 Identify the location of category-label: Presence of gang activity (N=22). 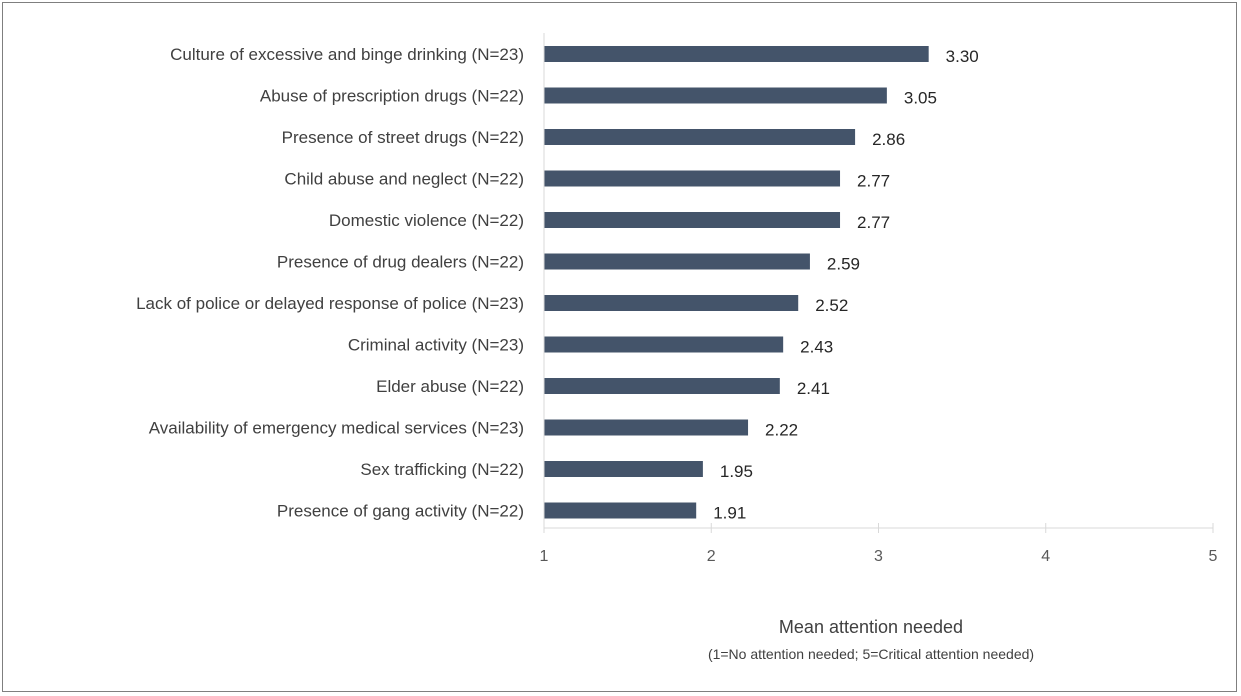
(400, 511).